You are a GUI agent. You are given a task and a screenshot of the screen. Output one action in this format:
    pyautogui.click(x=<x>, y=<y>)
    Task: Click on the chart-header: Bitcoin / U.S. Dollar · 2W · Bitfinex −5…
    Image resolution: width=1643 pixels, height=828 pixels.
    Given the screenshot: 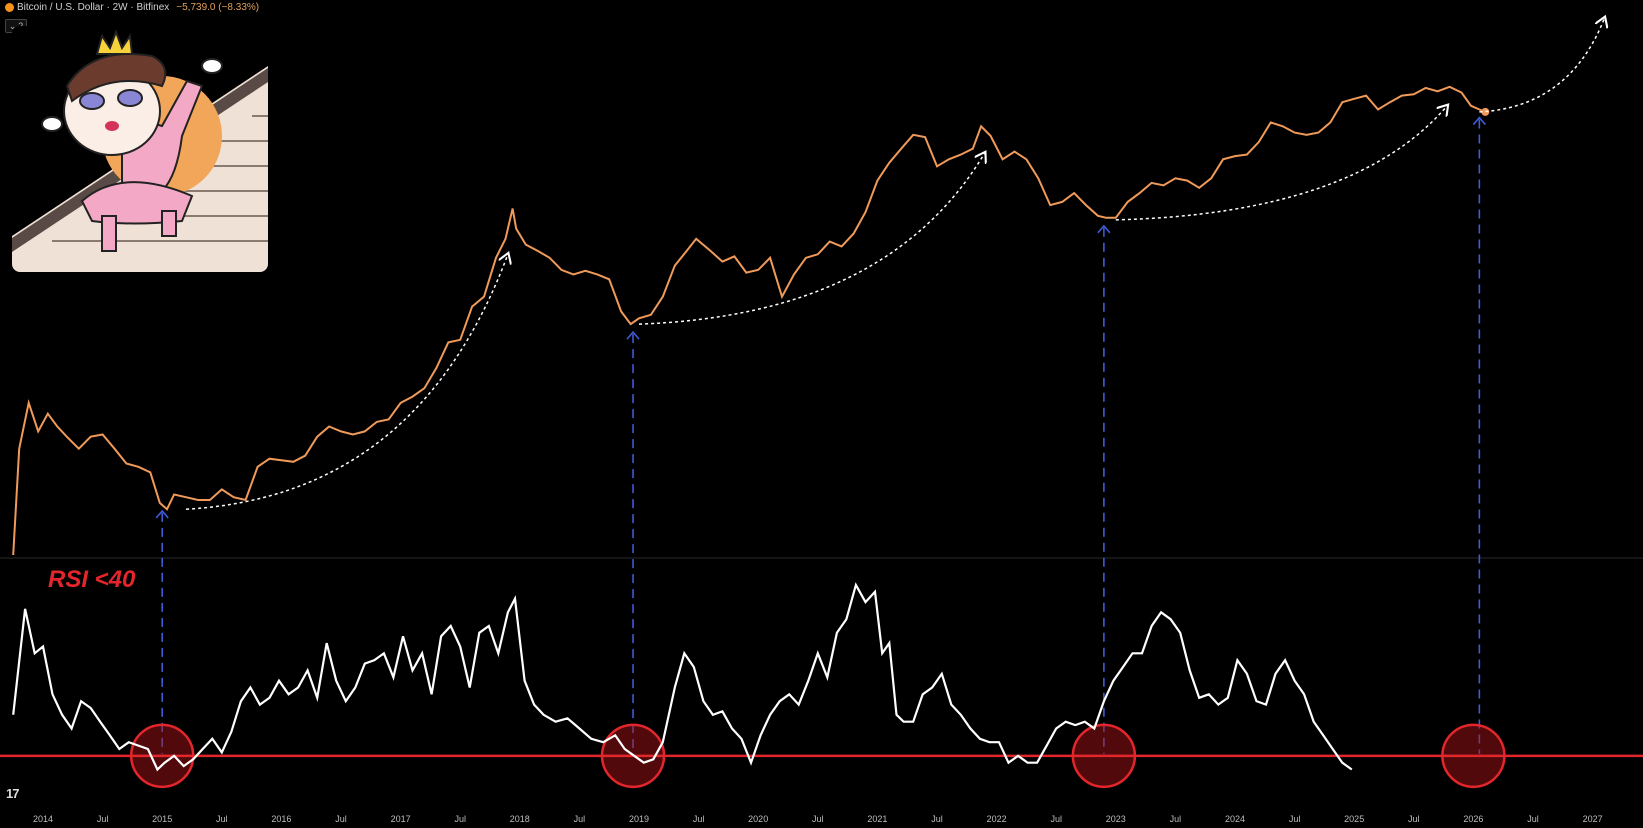 What is the action you would take?
    pyautogui.click(x=132, y=7)
    